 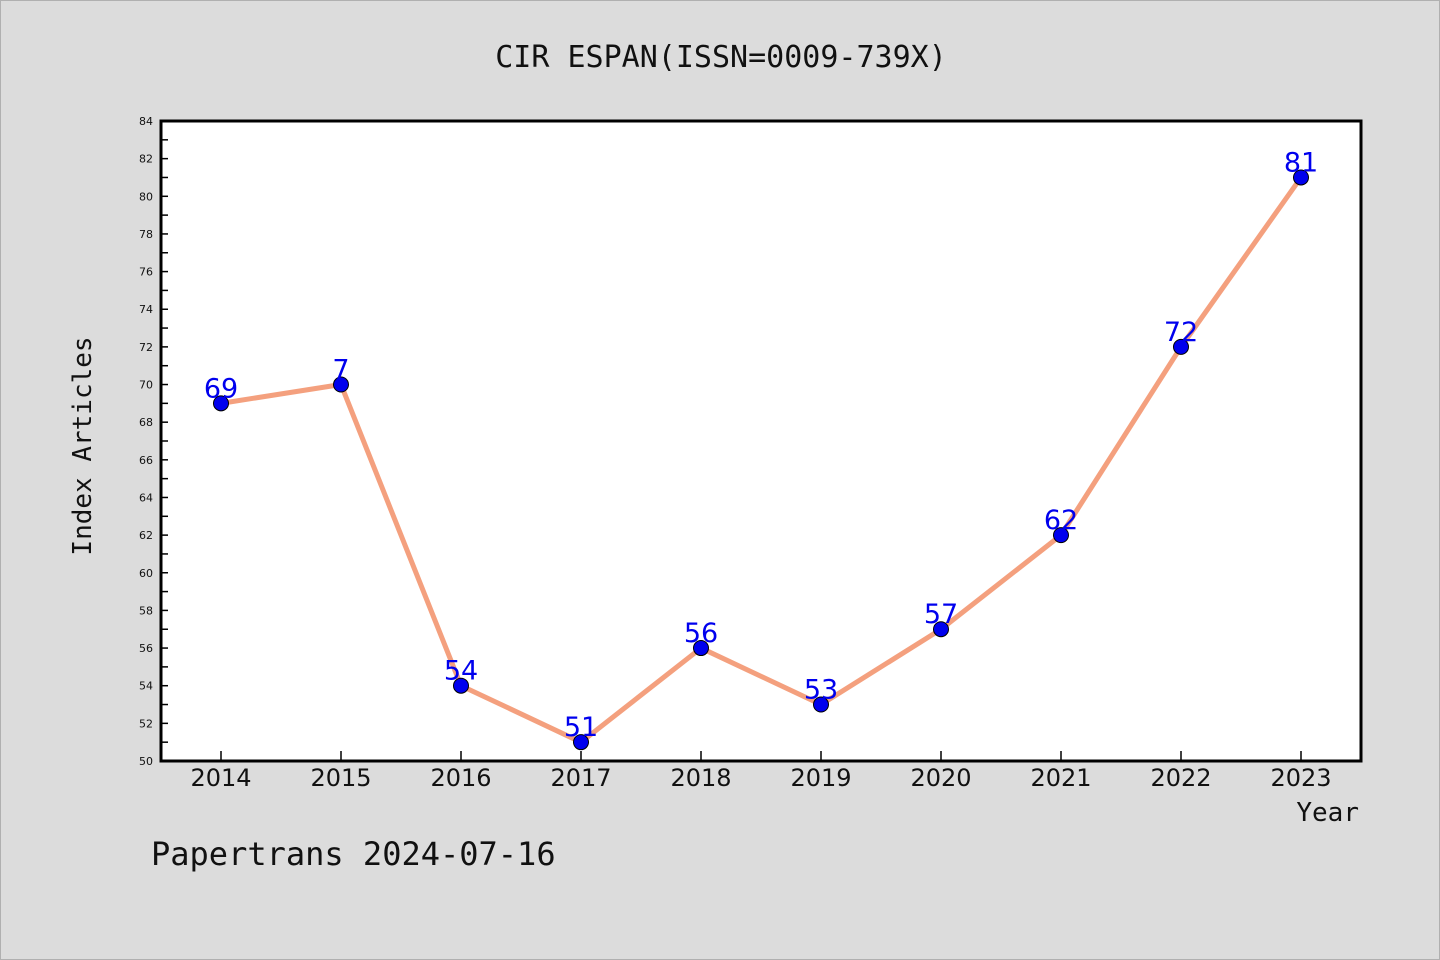 What do you see at coordinates (146, 196) in the screenshot?
I see `y-tick-label: 80` at bounding box center [146, 196].